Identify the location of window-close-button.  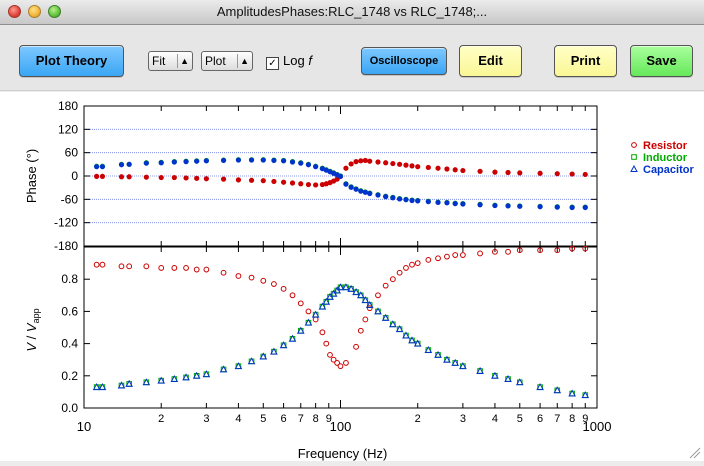
(14, 11).